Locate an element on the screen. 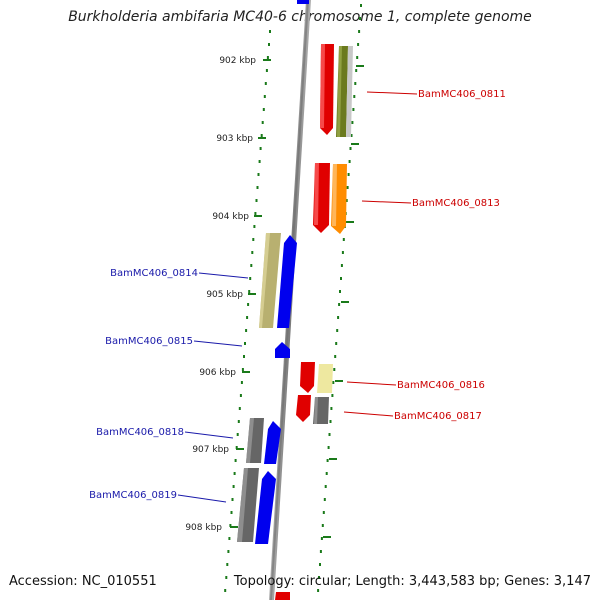 Image resolution: width=600 pixels, height=600 pixels. gene-0818-gray is located at coordinates (255, 440).